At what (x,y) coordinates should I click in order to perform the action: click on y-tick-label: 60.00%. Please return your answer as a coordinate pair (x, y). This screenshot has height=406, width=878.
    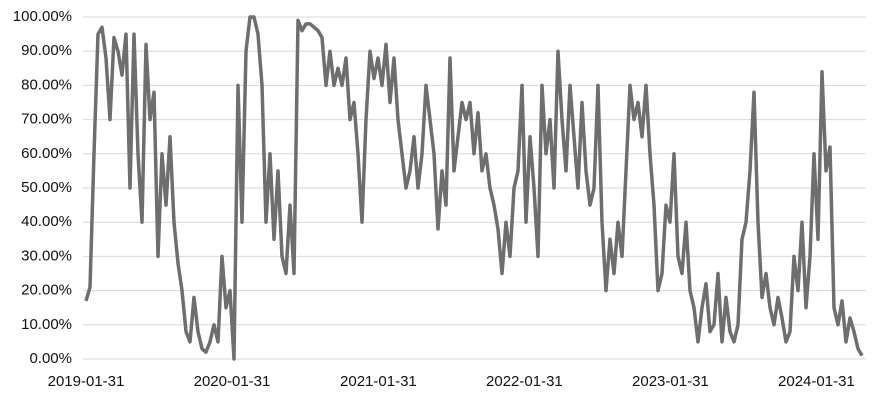
    Looking at the image, I should click on (46, 153).